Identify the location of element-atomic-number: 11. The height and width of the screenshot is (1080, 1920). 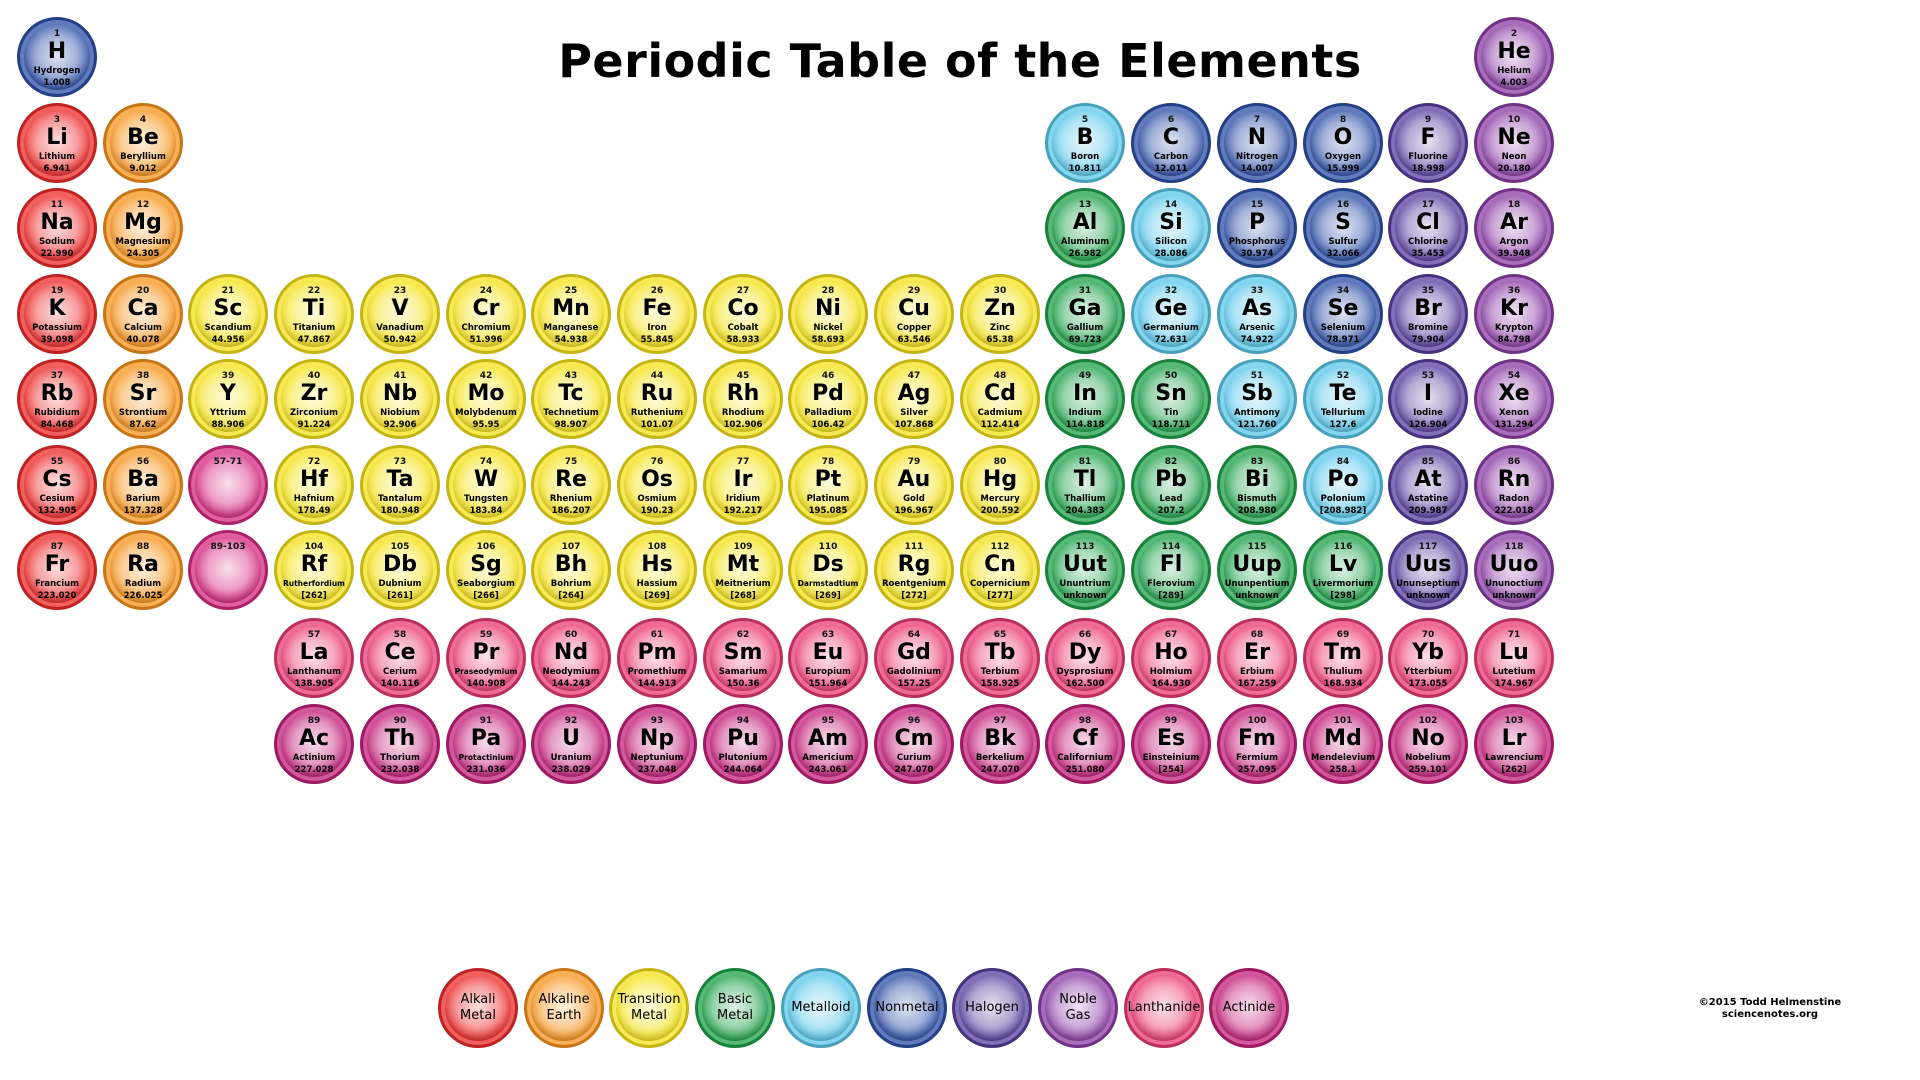
(57, 205).